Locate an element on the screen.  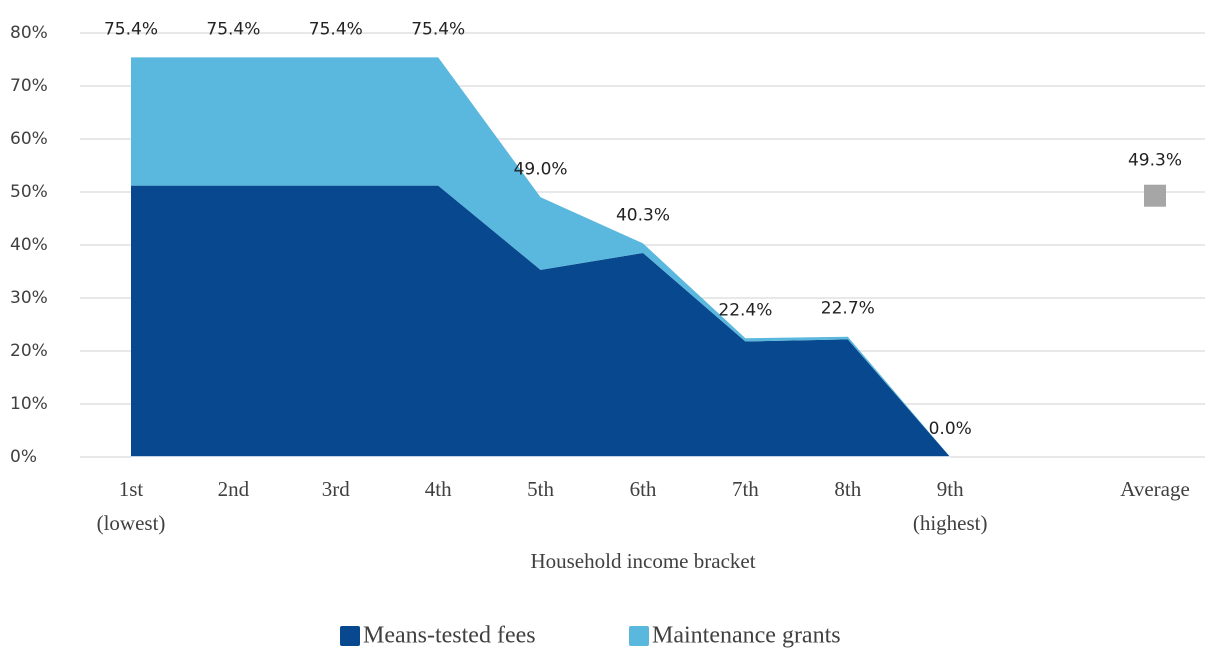
x-axis-title: Household income bracket is located at coordinates (642, 561).